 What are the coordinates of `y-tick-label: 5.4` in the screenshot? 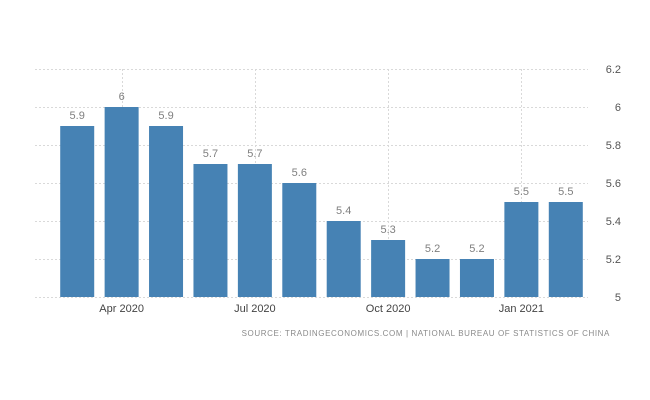 It's located at (613, 222).